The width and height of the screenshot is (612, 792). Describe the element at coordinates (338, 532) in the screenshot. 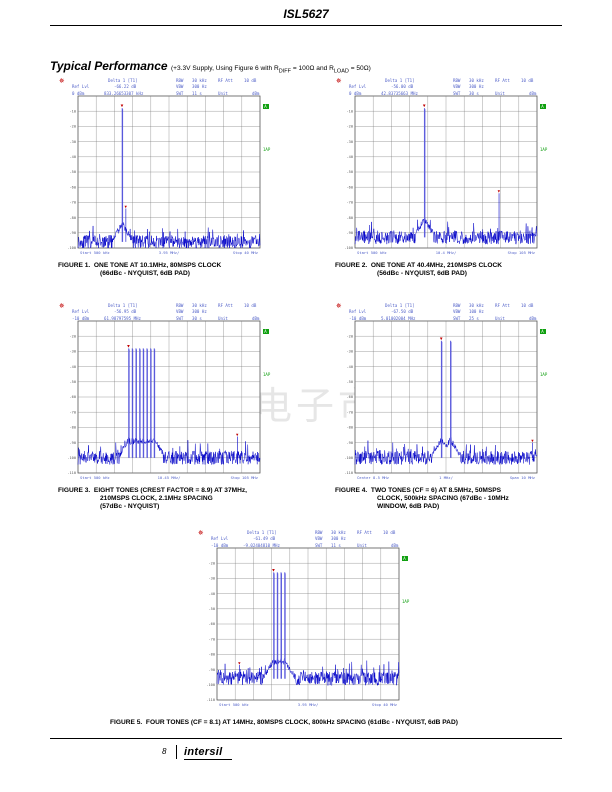

I see `analyzer-header-text: 30 kHz` at that location.